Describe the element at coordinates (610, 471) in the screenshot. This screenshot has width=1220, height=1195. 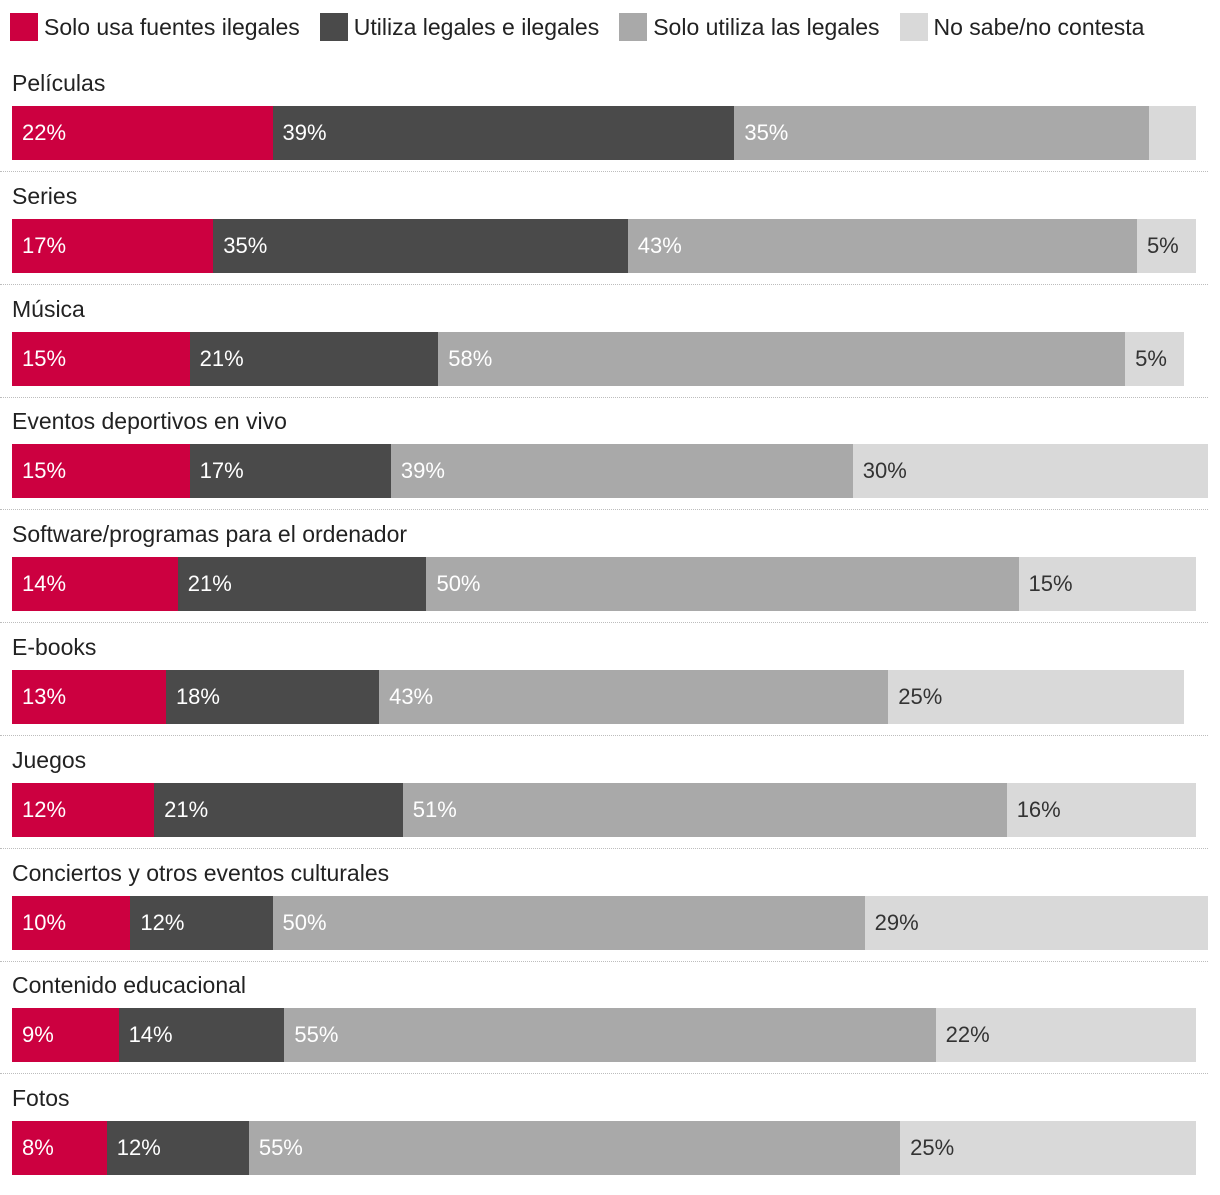
I see `stacked-bar: 15% 17% 39% 30%` at that location.